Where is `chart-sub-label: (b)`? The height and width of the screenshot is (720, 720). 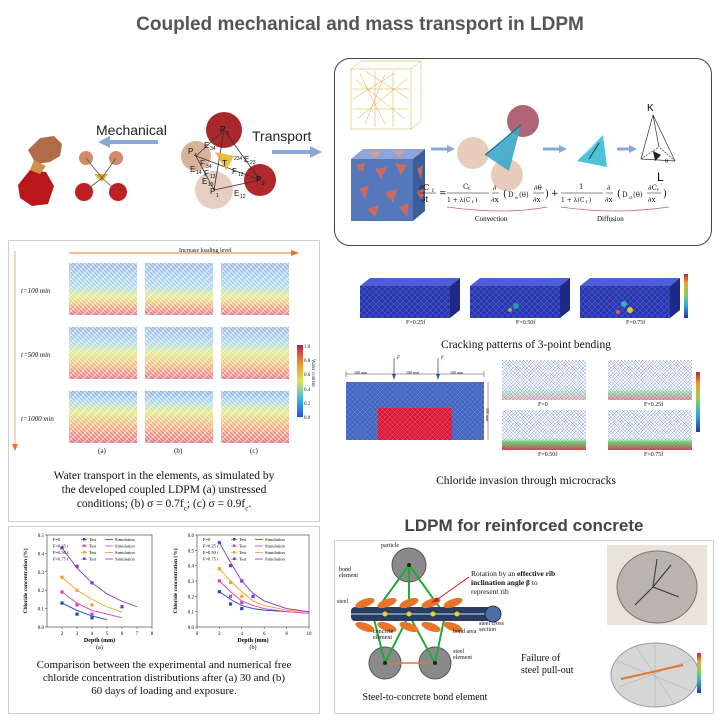
chart-sub-label: (b) is located at coordinates (253, 647).